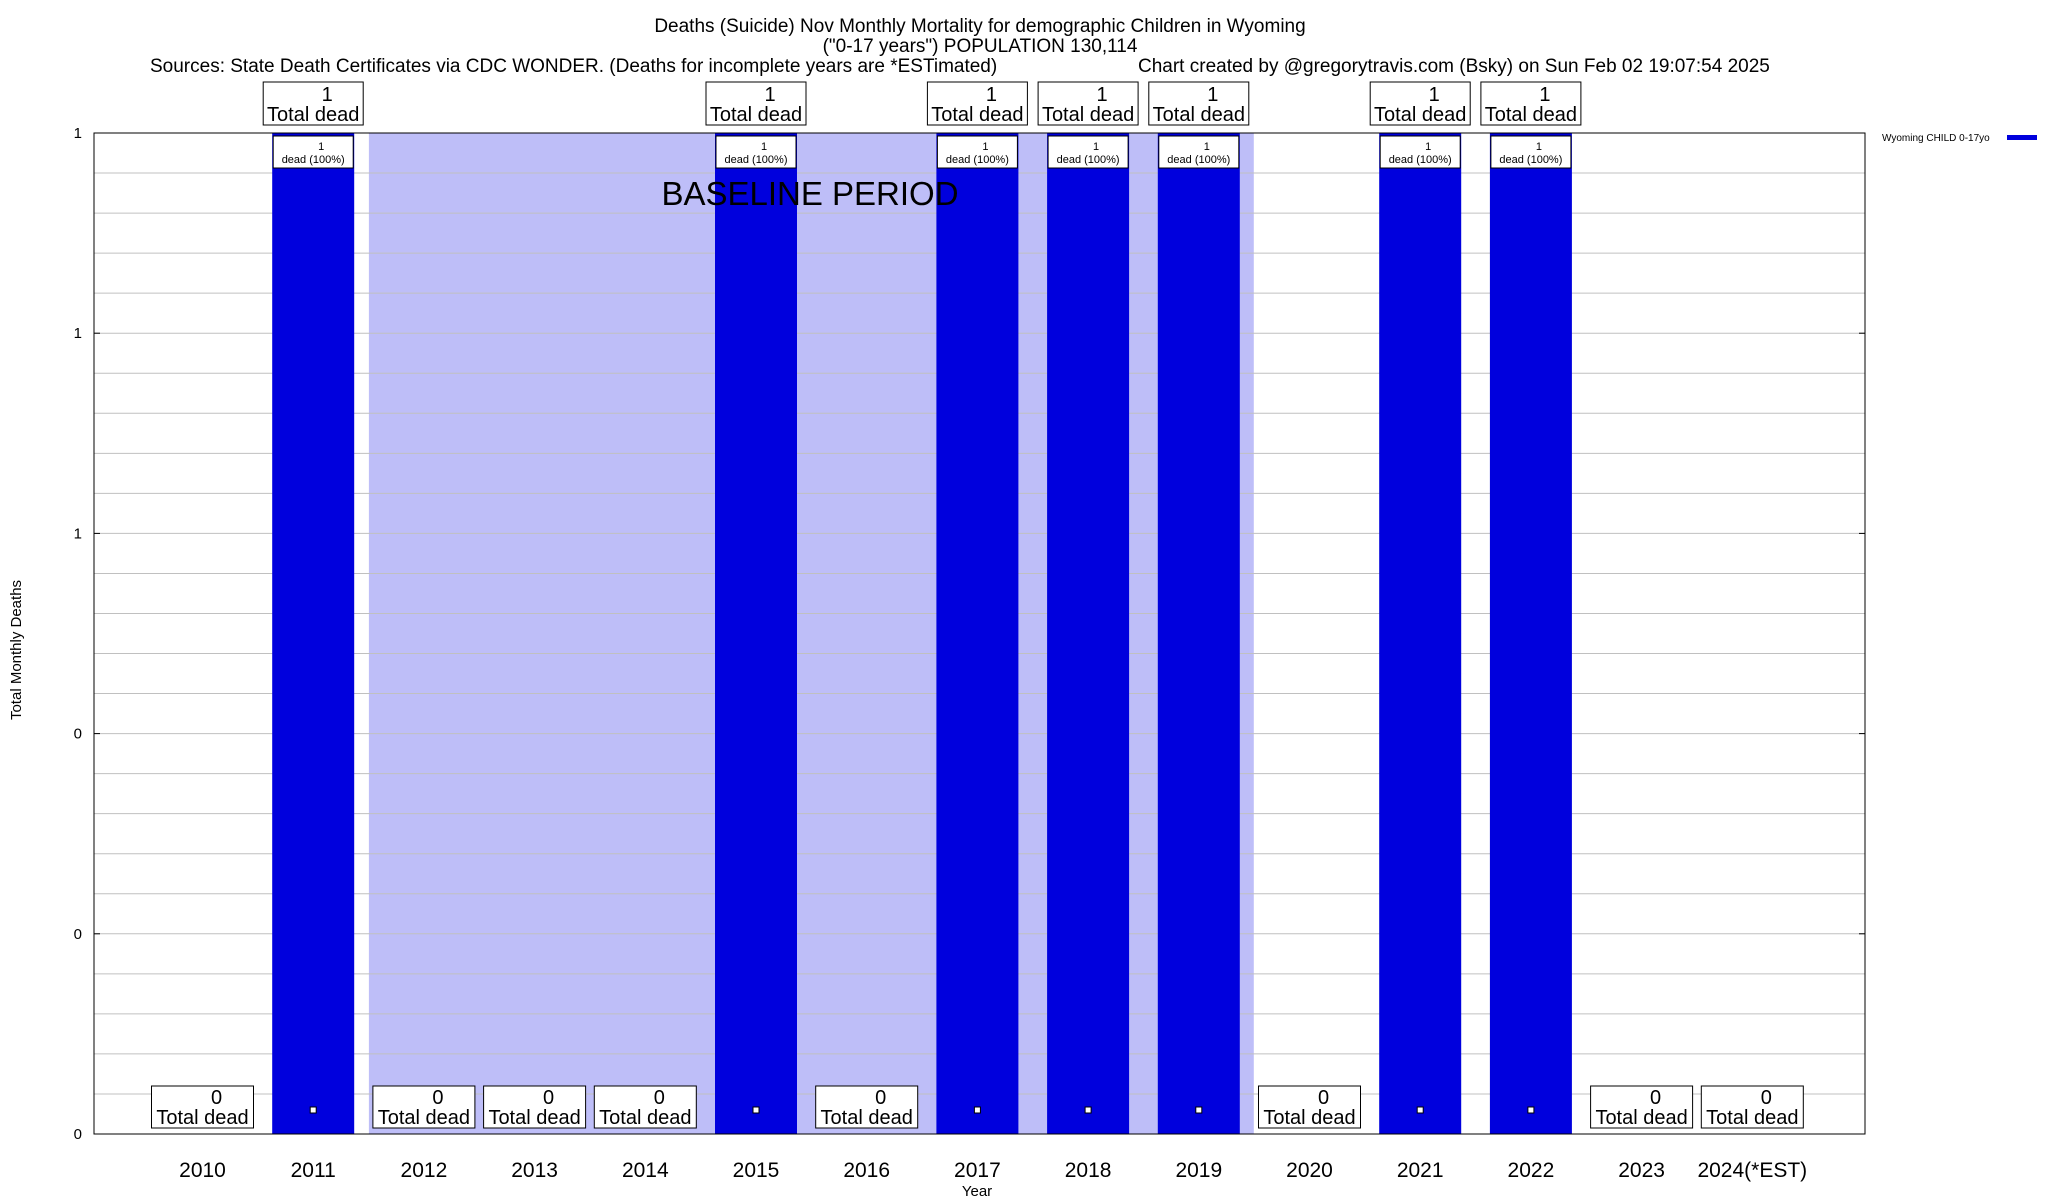 Image resolution: width=2048 pixels, height=1200 pixels. Describe the element at coordinates (1309, 1170) in the screenshot. I see `x-tick-label: 2020` at that location.